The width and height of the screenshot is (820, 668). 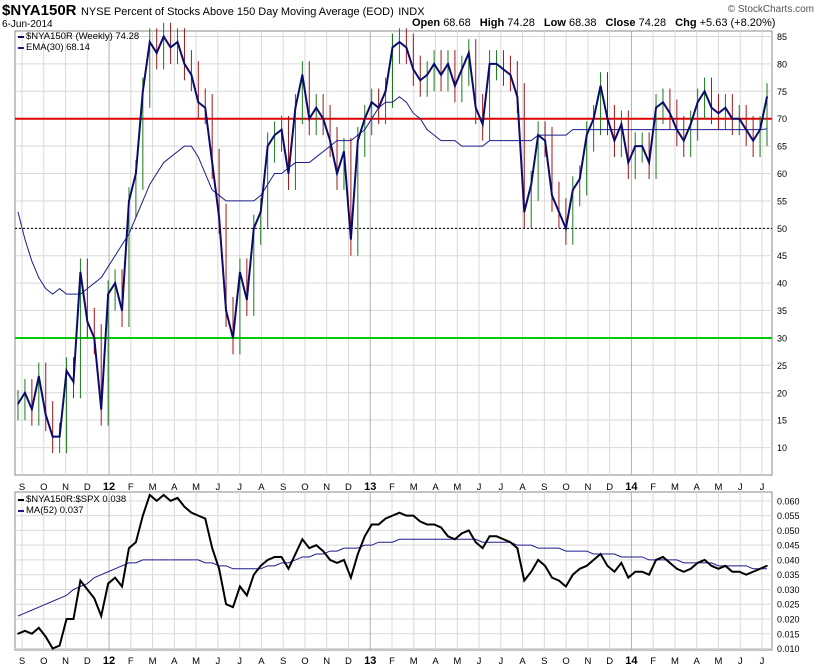 What do you see at coordinates (782, 284) in the screenshot?
I see `main-y-tick-label: 40` at bounding box center [782, 284].